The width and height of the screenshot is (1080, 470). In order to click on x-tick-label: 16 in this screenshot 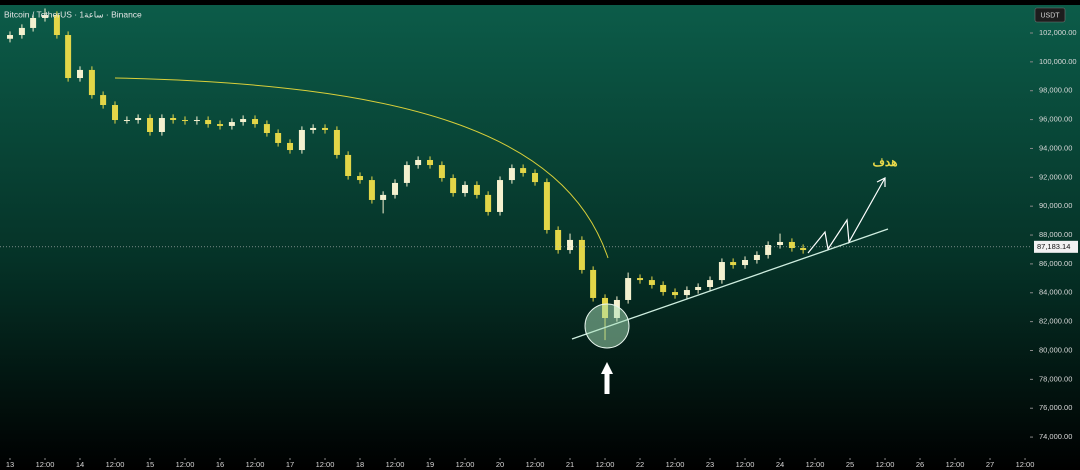, I will do `click(220, 464)`.